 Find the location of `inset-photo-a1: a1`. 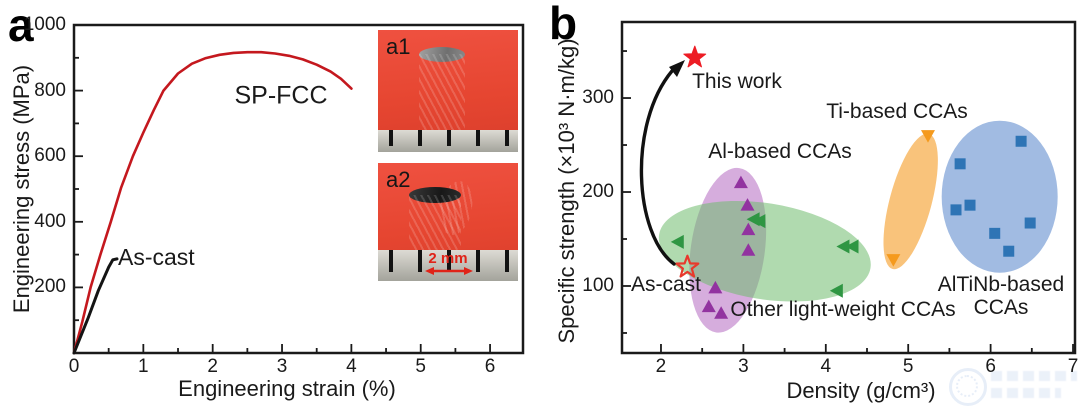

inset-photo-a1: a1 is located at coordinates (448, 91).